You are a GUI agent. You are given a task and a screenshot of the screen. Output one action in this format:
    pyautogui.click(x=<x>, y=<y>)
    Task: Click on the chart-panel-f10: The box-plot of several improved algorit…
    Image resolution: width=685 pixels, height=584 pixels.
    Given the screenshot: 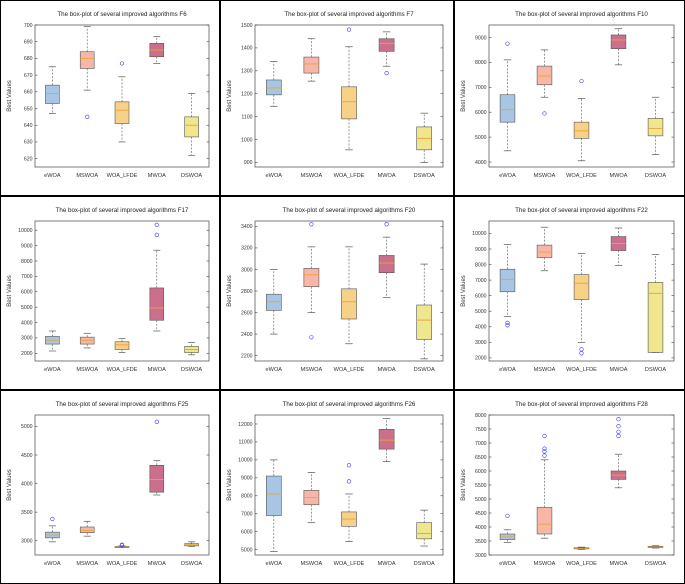 What is the action you would take?
    pyautogui.click(x=569, y=98)
    